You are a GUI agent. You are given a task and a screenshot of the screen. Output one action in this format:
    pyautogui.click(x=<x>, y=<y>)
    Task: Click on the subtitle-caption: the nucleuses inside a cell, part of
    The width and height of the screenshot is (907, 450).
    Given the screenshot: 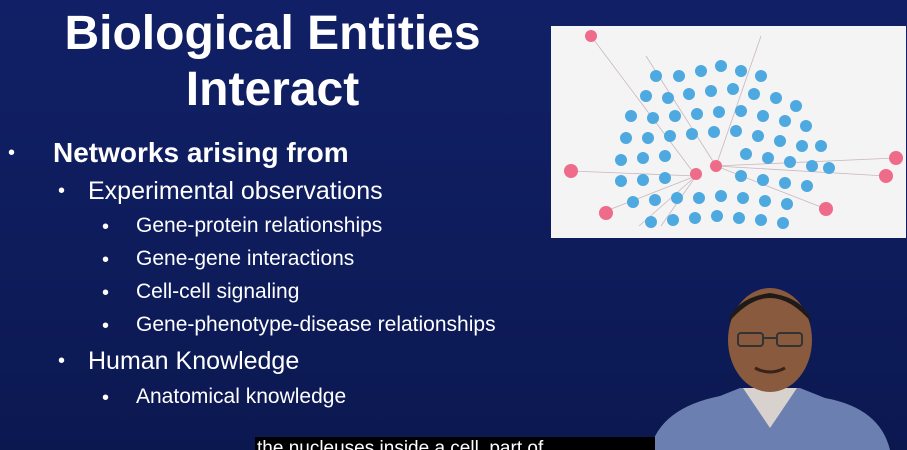 What is the action you would take?
    pyautogui.click(x=455, y=443)
    